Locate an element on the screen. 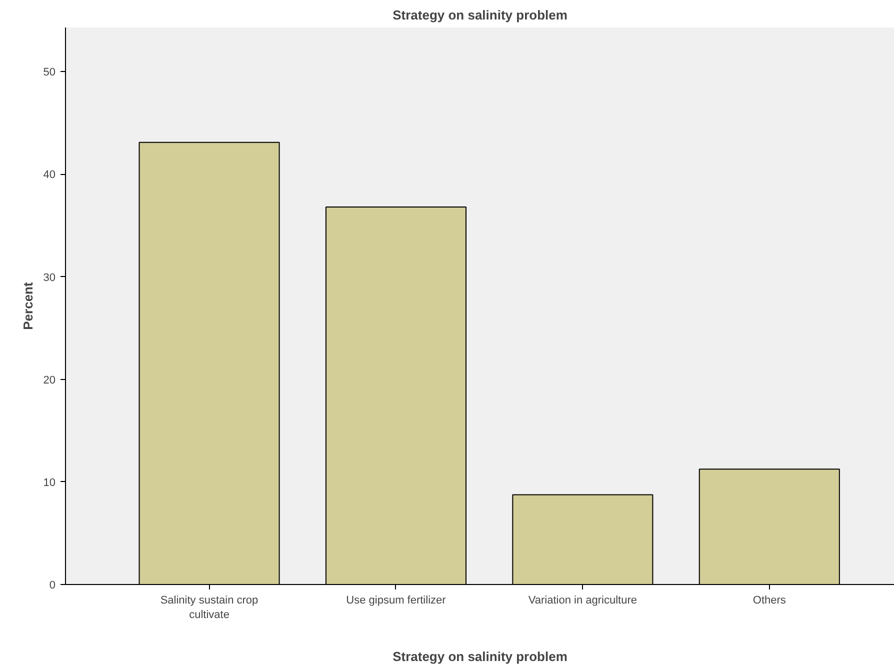 This screenshot has height=666, width=894. x-tick-label: Others is located at coordinates (769, 600).